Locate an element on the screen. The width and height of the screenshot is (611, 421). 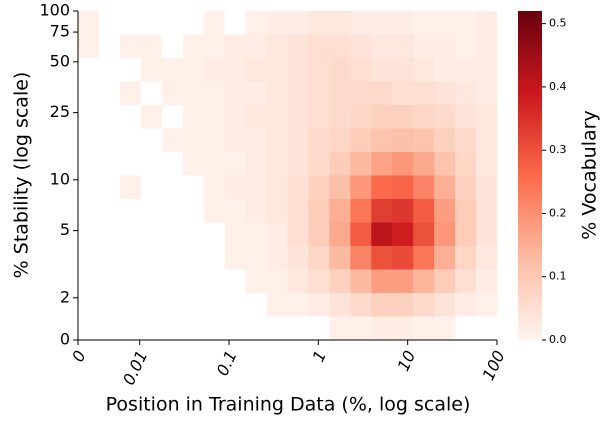
x-tick-label: 0.1 is located at coordinates (227, 363).